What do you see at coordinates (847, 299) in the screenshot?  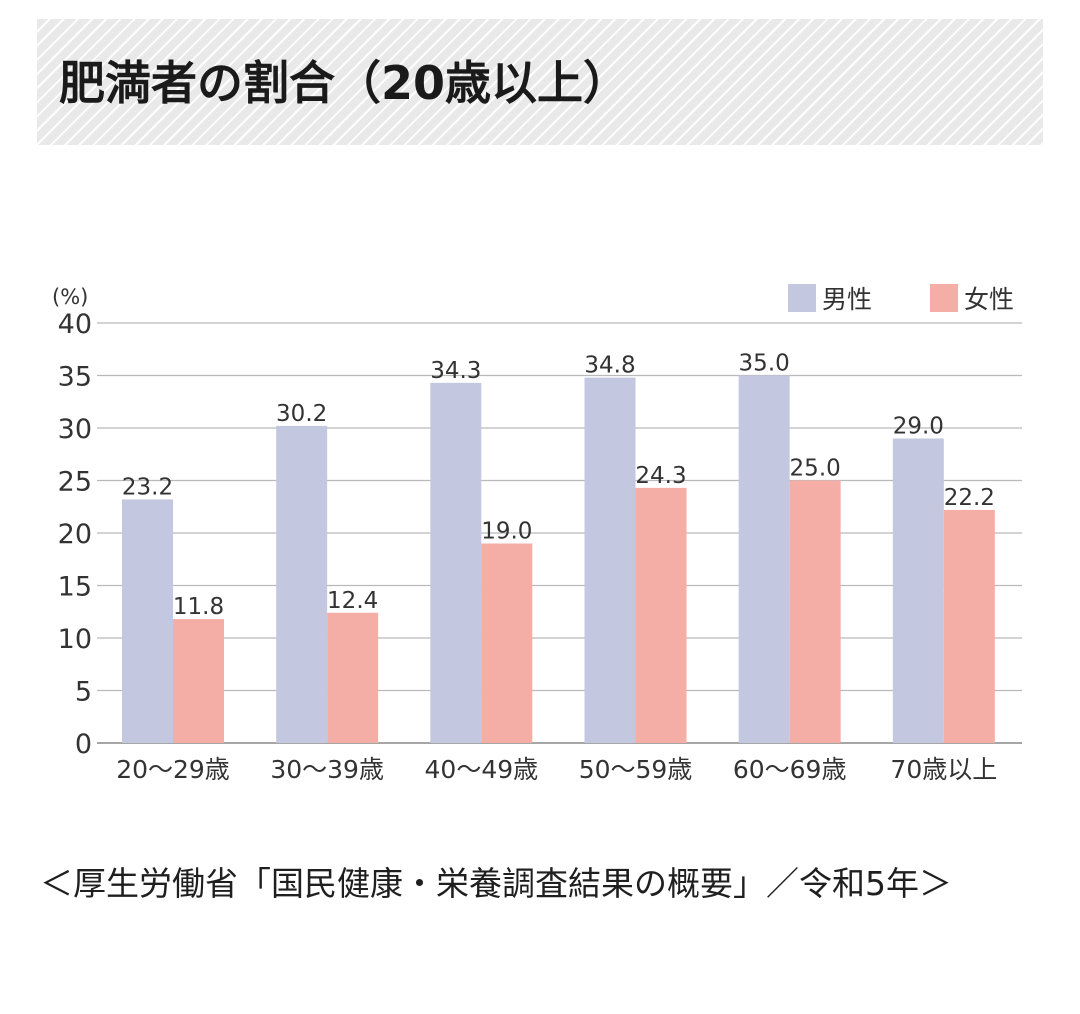 I see `legend-label: 男性` at bounding box center [847, 299].